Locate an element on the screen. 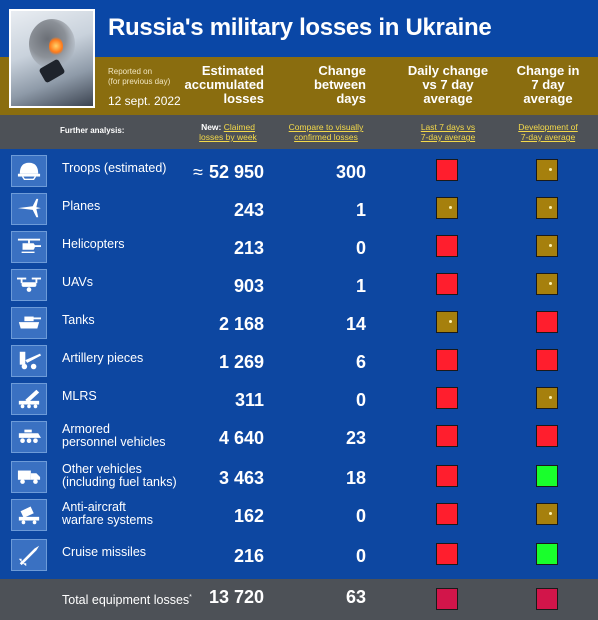  helmet-icon is located at coordinates (29, 171).